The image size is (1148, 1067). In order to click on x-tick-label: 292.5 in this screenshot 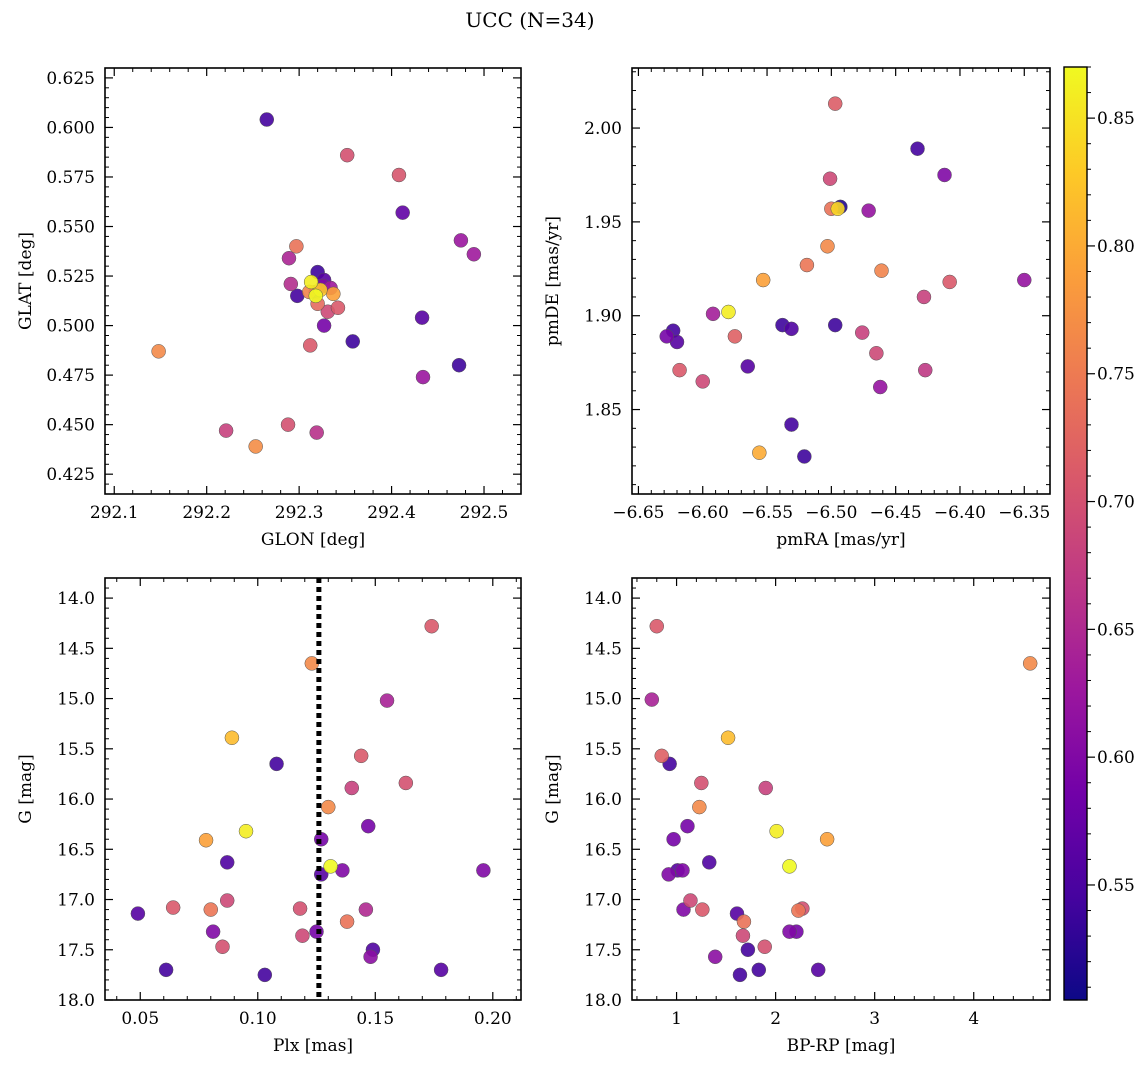, I will do `click(484, 513)`.